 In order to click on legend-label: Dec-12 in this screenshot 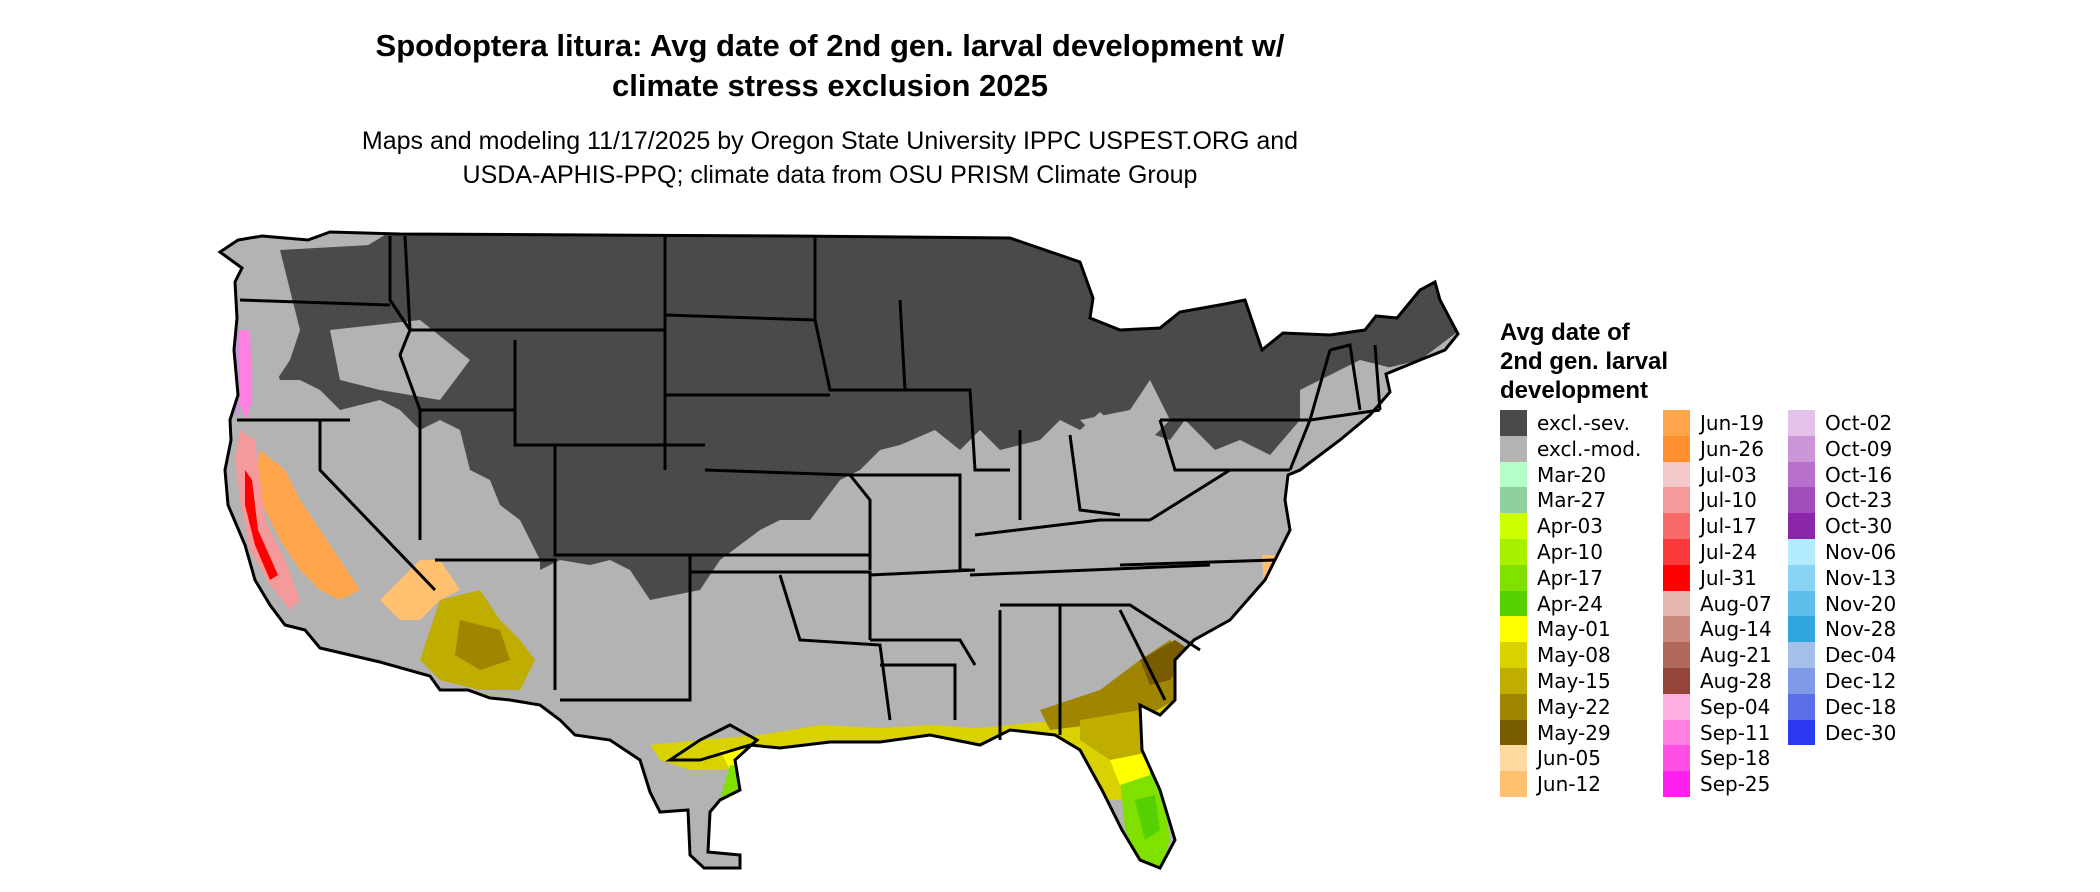, I will do `click(1861, 680)`.